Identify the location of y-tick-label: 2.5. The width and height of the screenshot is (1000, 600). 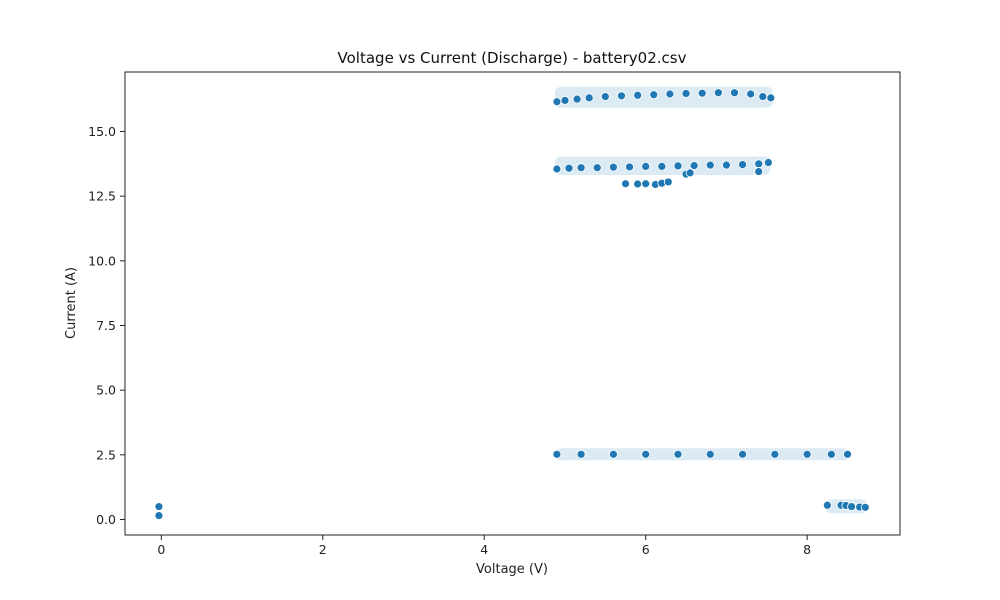
(106, 454).